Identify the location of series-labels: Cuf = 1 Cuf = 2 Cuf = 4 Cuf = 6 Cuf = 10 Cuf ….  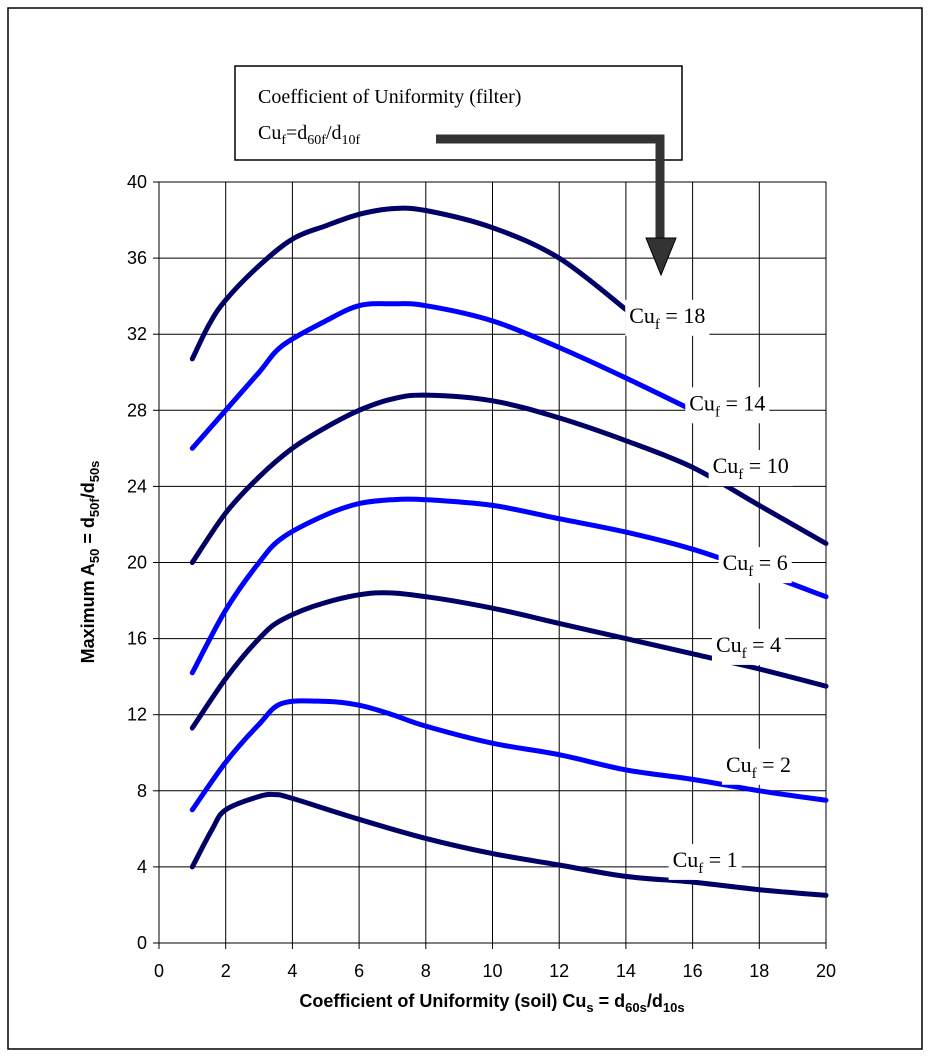
(710, 589).